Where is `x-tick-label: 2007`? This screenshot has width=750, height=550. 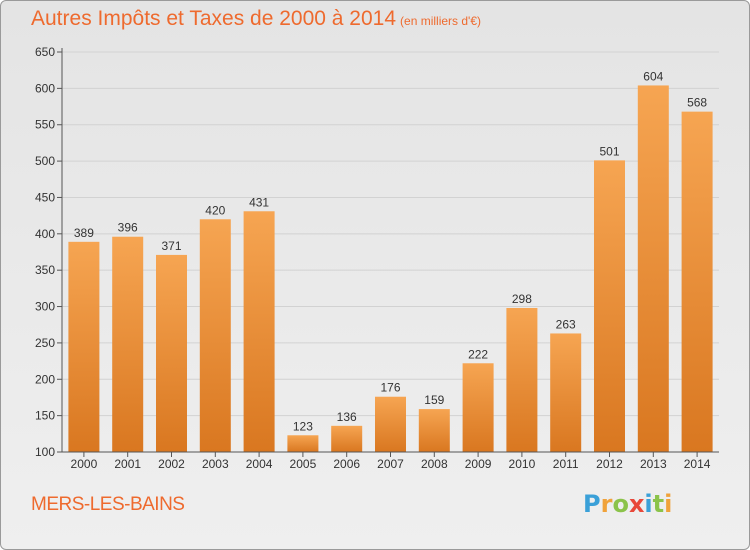 x-tick-label: 2007 is located at coordinates (390, 464).